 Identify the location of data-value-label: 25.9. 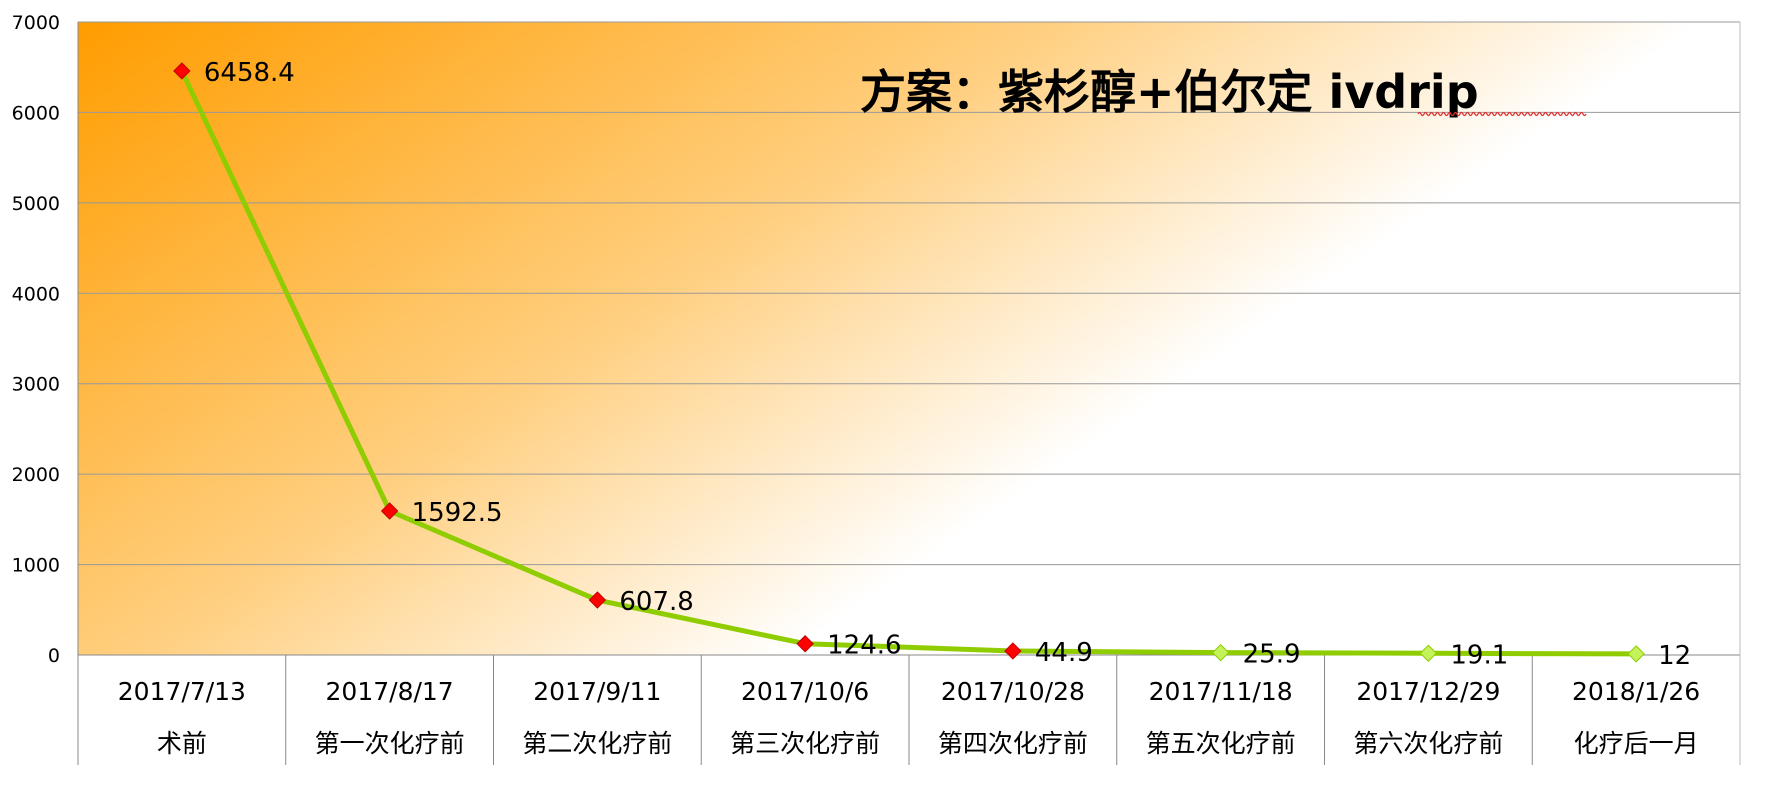
(1272, 655).